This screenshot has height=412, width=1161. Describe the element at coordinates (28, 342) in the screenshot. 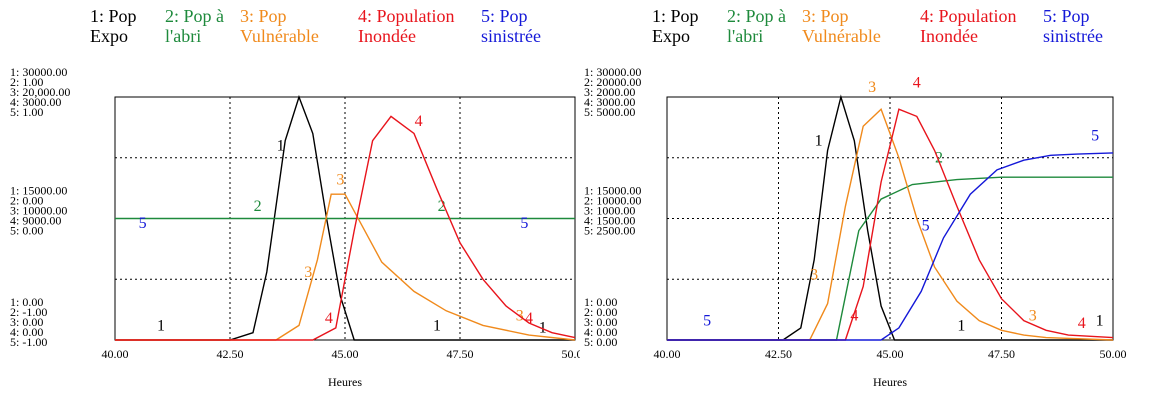

I see `y-tick-label: 5: -1.00` at that location.